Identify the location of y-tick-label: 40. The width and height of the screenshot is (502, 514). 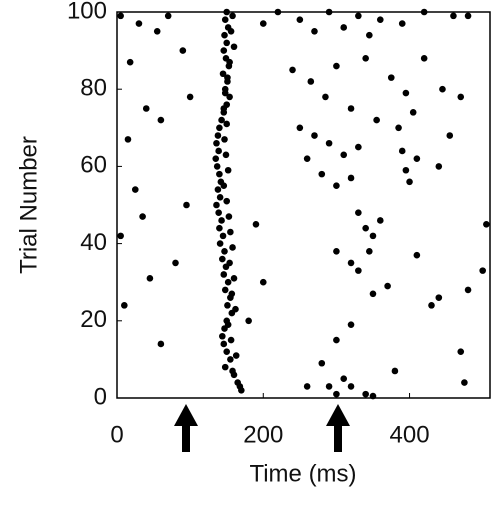
(93, 242).